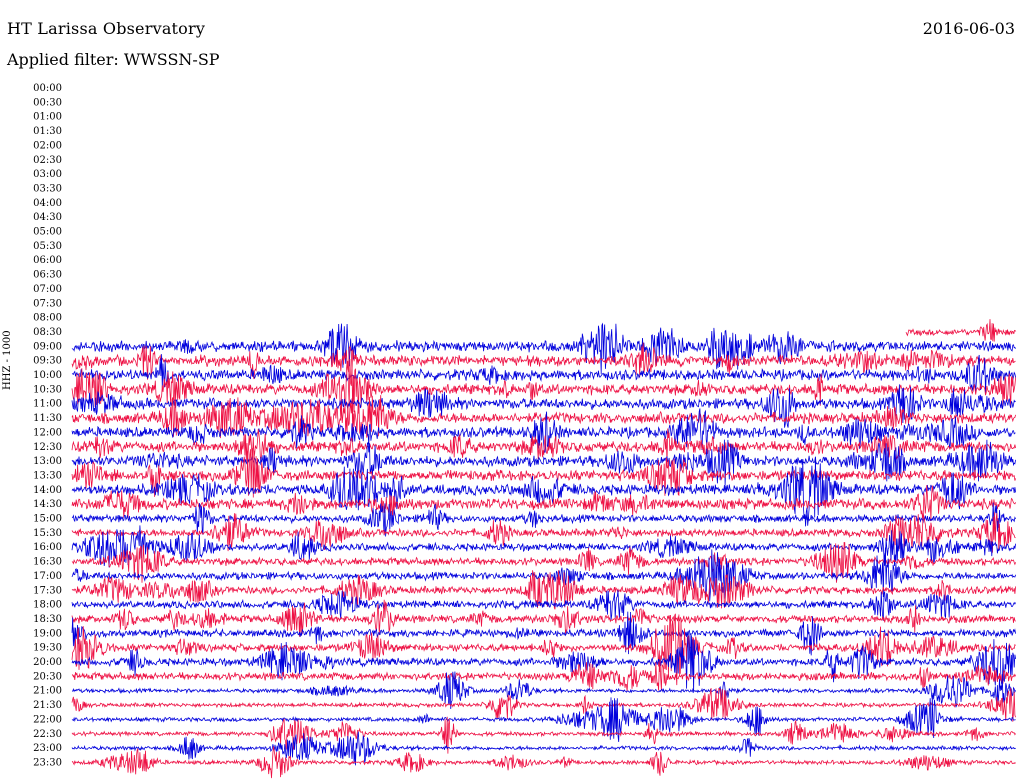 This screenshot has width=1024, height=780. What do you see at coordinates (47, 475) in the screenshot?
I see `time-tick-label: 13:30` at bounding box center [47, 475].